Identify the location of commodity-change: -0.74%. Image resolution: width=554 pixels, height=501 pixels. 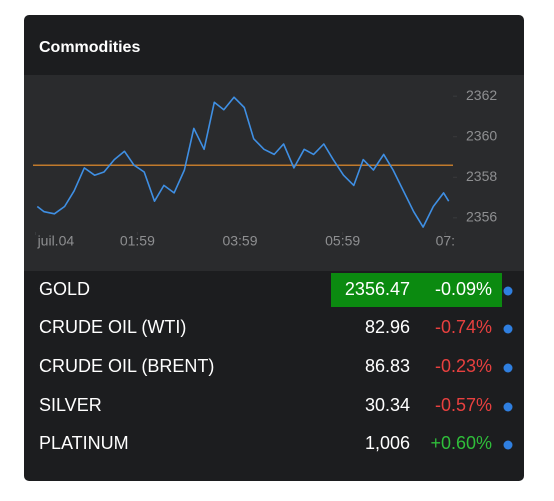
(463, 327).